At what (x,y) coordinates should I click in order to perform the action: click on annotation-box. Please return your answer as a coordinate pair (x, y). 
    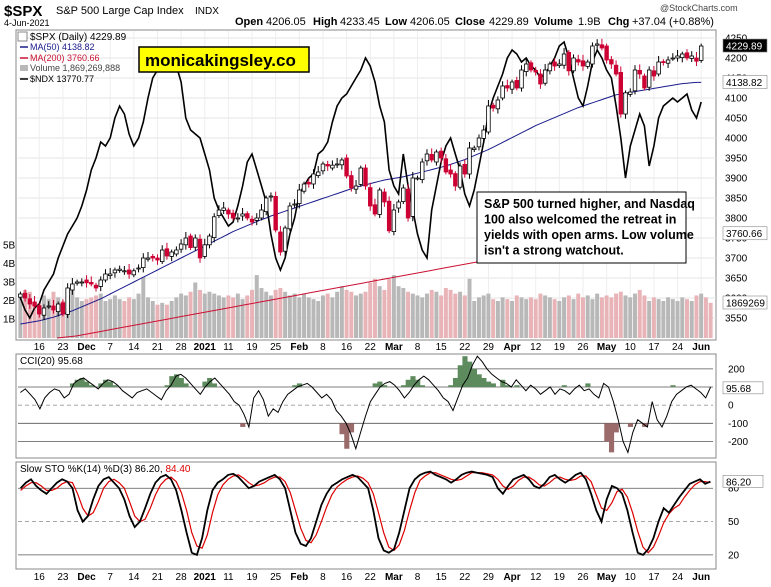
    Looking at the image, I should click on (581, 227).